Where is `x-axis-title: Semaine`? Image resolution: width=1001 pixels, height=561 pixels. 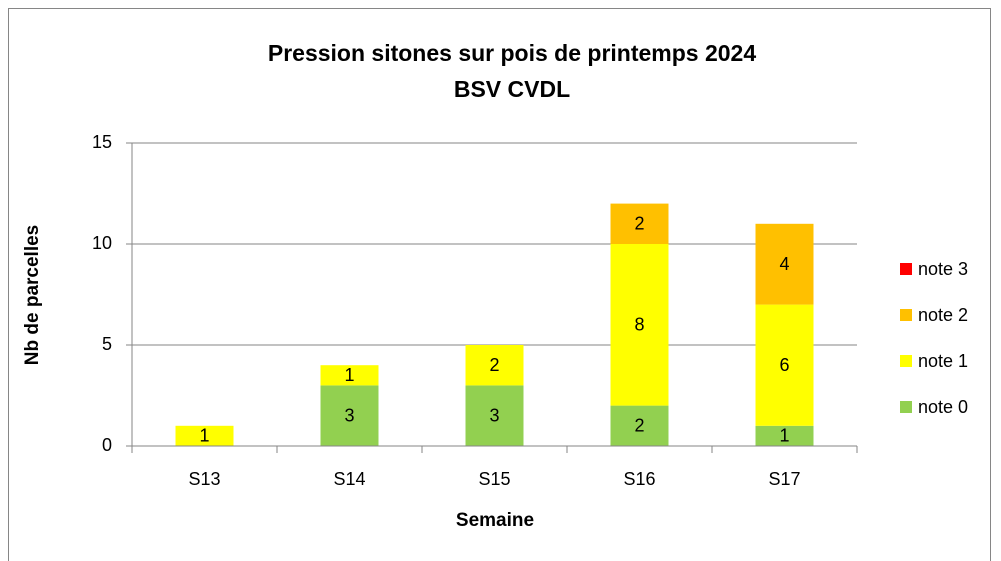 x-axis-title: Semaine is located at coordinates (495, 520).